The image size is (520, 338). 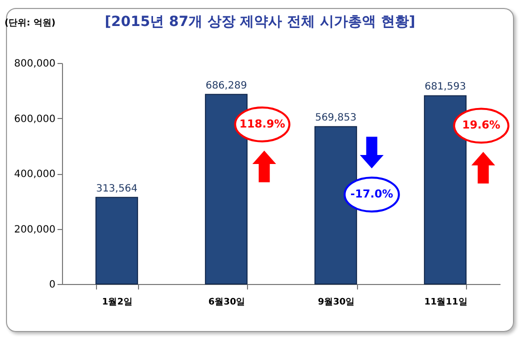 I want to click on bar, so click(x=116, y=240).